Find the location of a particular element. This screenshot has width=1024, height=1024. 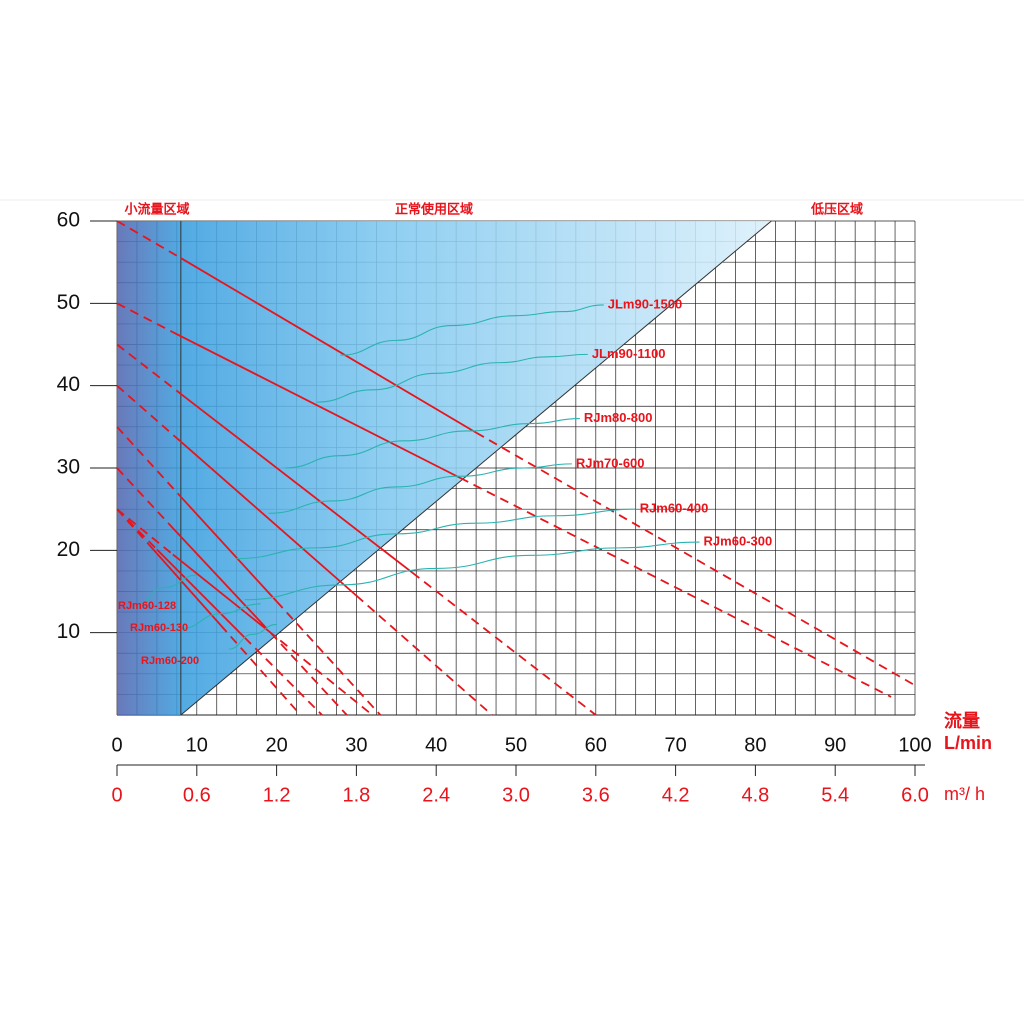

x-tick-label: 70 is located at coordinates (675, 745).